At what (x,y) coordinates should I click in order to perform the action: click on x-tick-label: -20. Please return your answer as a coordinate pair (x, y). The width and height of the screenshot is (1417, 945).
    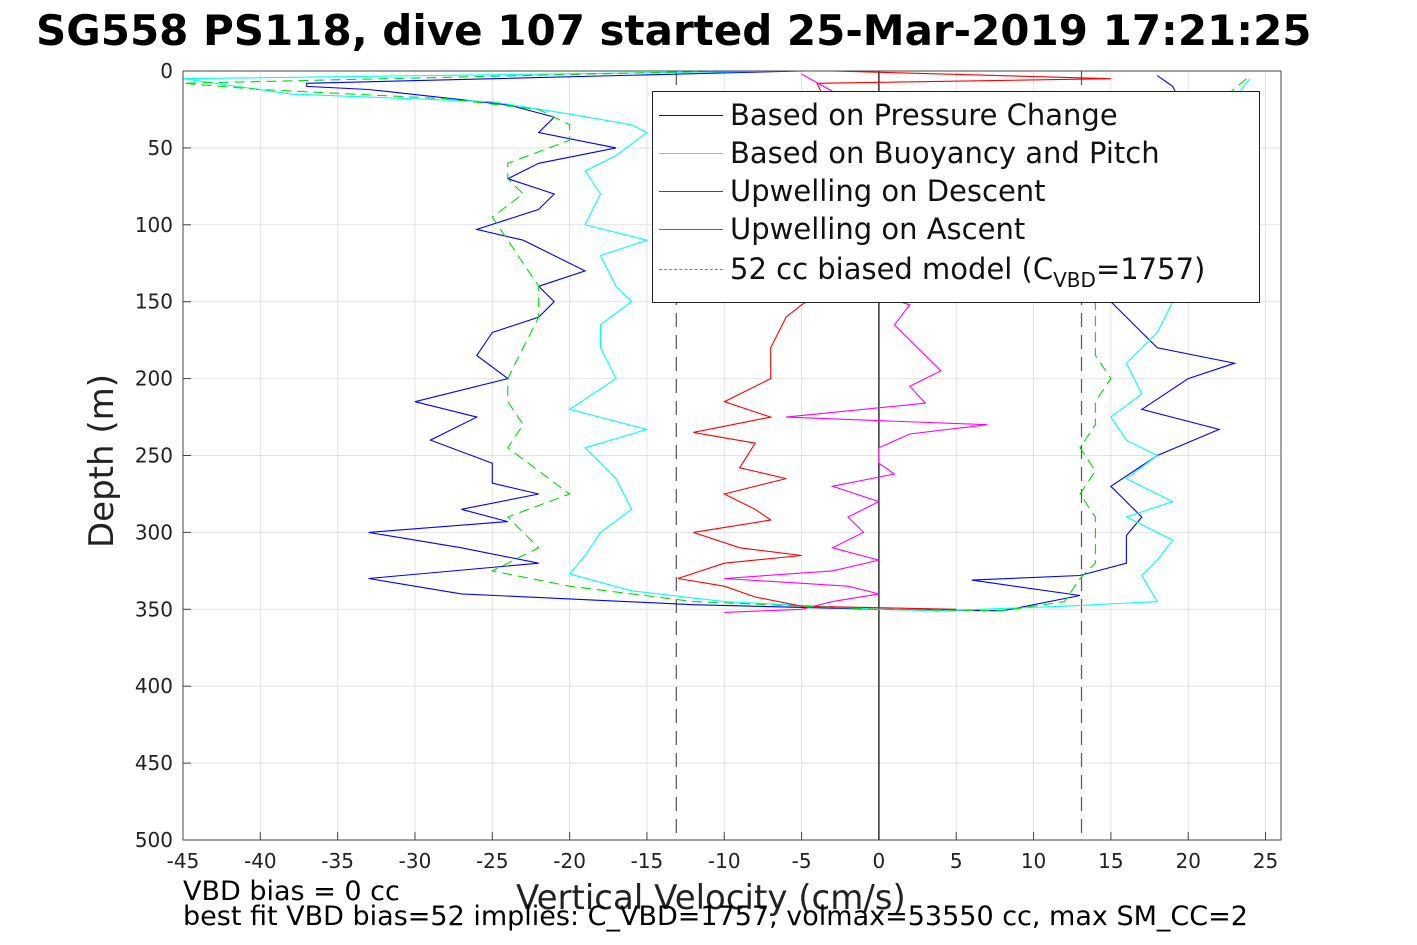
    Looking at the image, I should click on (569, 861).